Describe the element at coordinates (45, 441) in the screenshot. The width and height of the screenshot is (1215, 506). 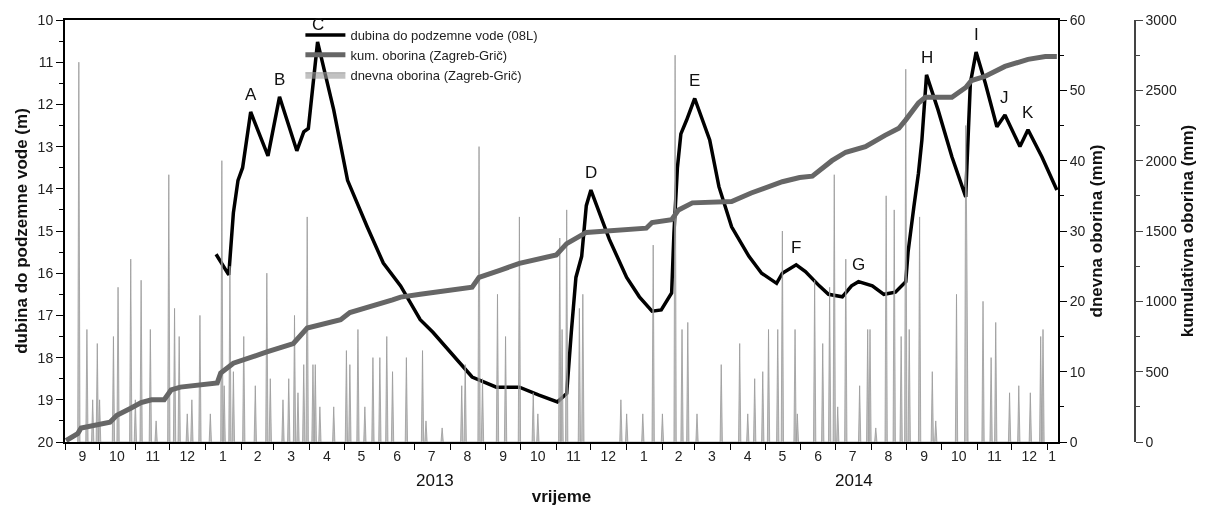
I see `y-tick-label: 20` at that location.